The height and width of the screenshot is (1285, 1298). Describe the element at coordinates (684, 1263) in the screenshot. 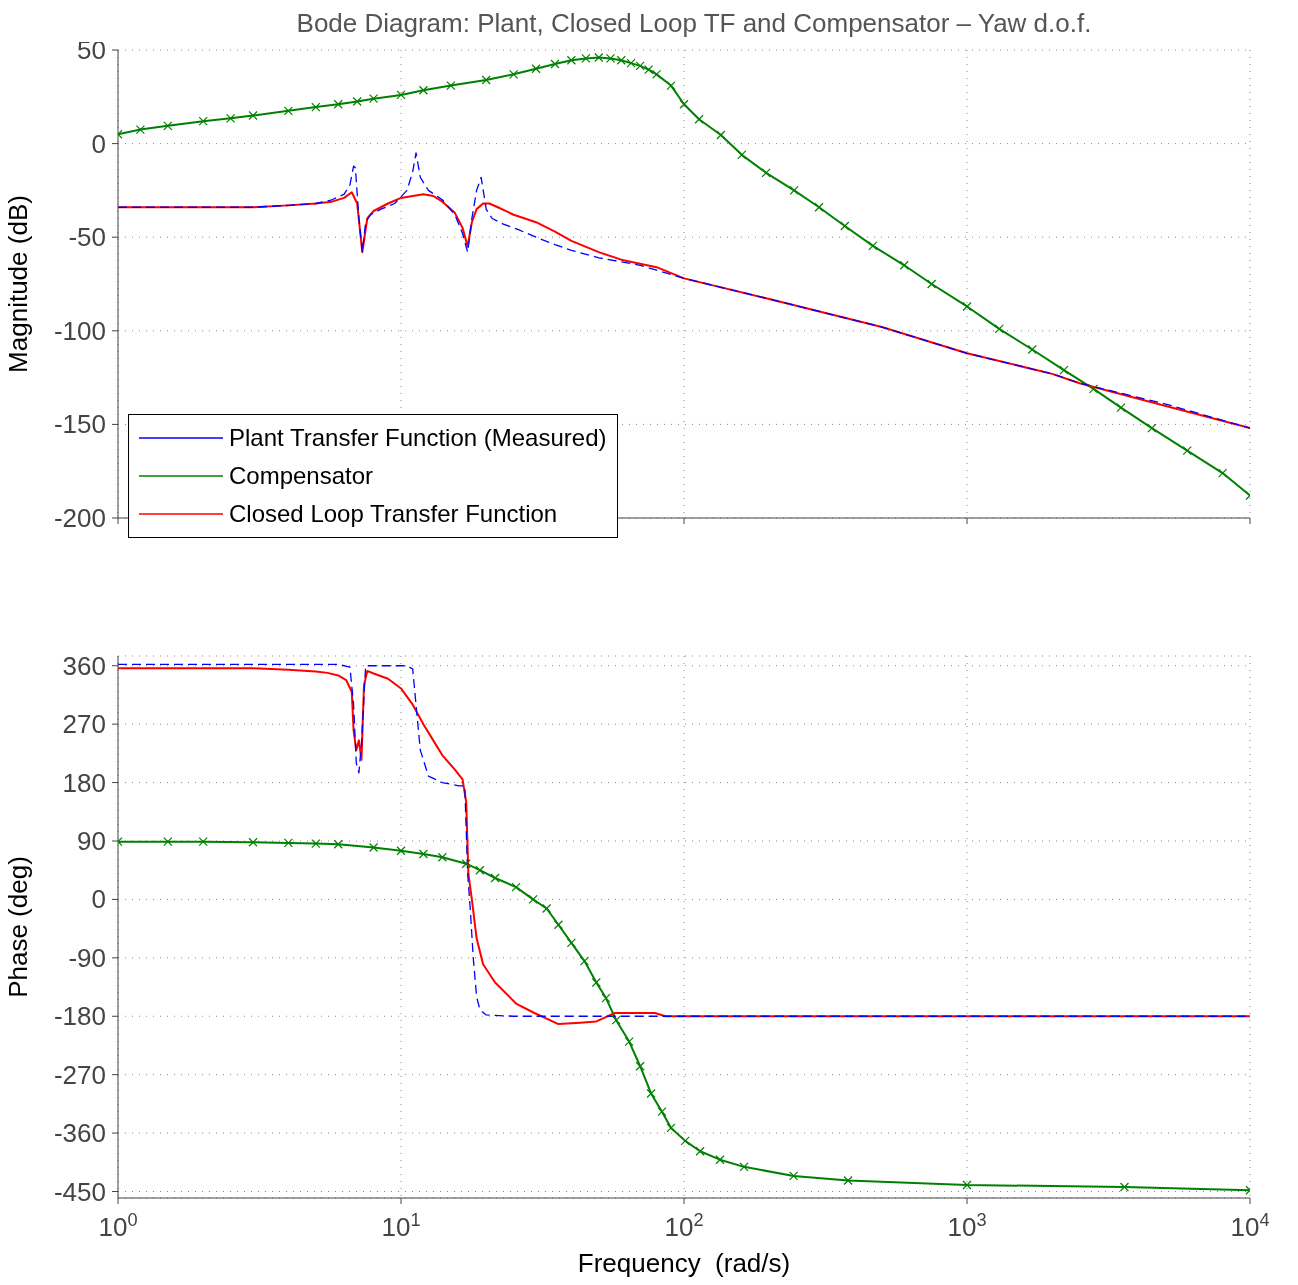

I see `x-axis-title: Frequency (rad/s)` at that location.